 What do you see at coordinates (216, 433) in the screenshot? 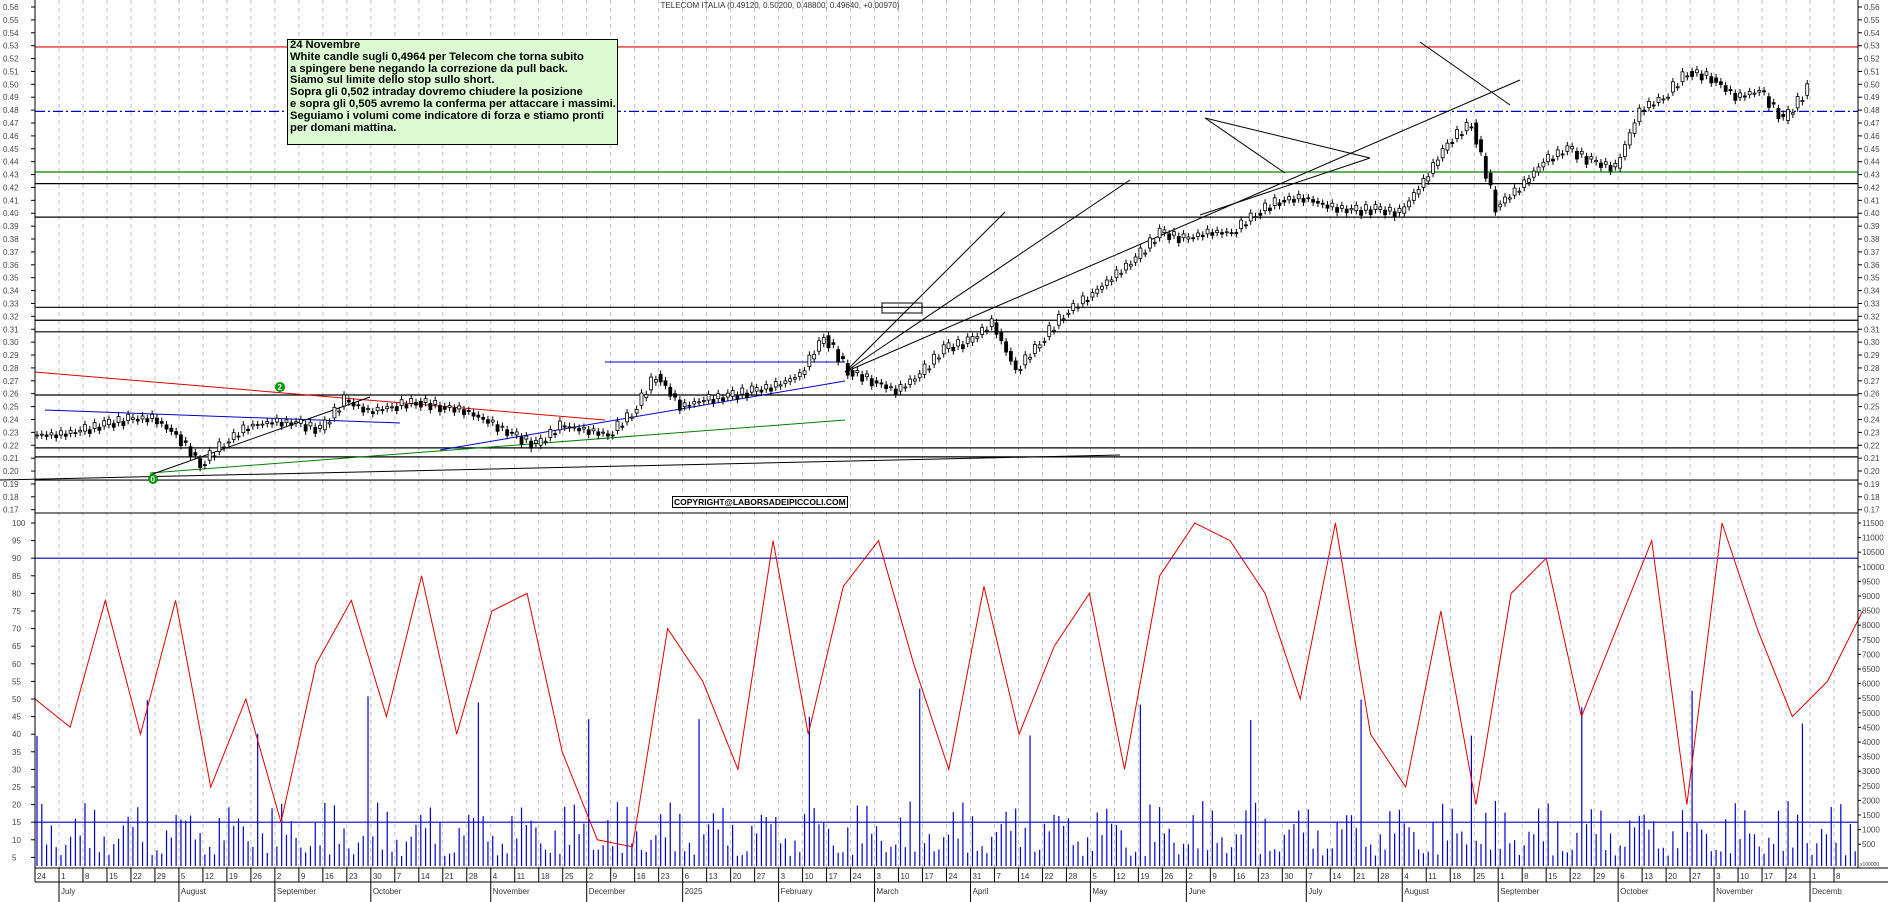
I see `markers: 20` at bounding box center [216, 433].